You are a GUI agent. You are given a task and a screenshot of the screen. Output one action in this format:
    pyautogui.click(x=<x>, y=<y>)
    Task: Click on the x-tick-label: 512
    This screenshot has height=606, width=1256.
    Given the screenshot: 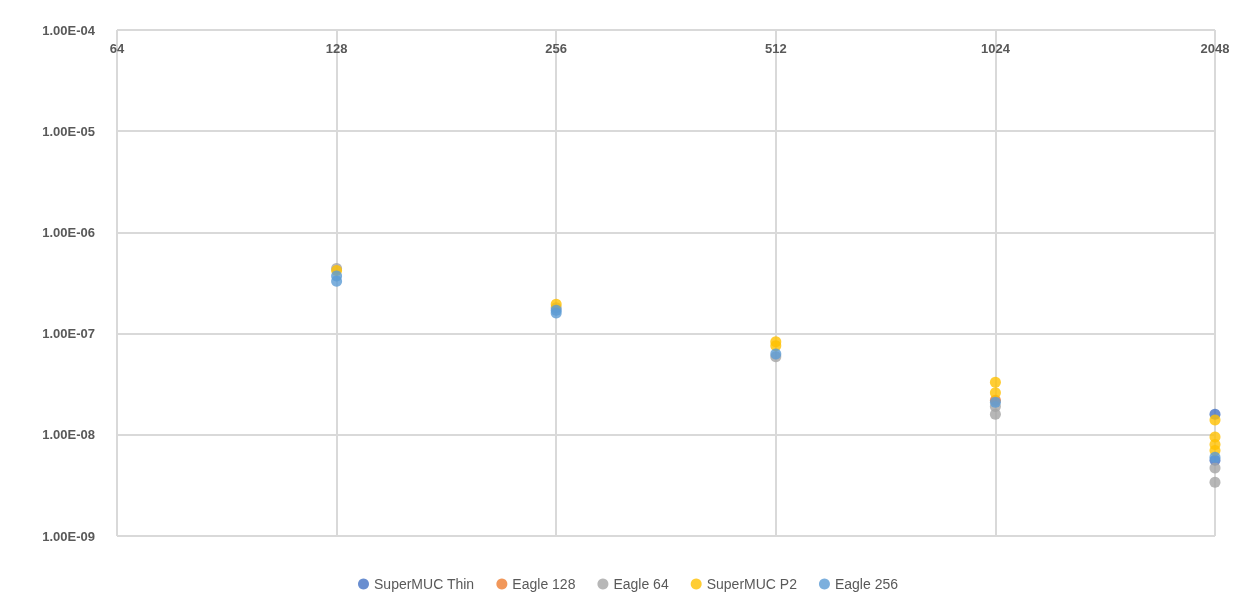 What is the action you would take?
    pyautogui.click(x=775, y=48)
    